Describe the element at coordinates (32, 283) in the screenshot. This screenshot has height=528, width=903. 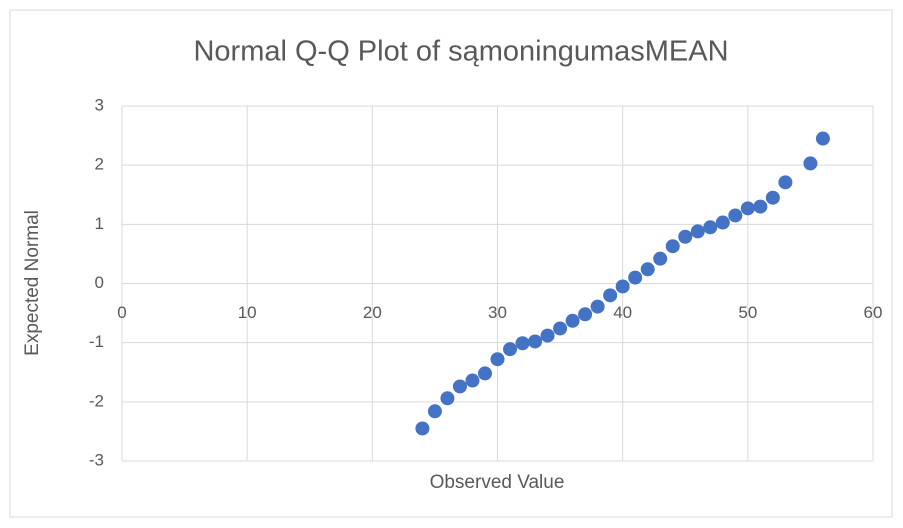
I see `y-axis-label: Expected Normal` at that location.